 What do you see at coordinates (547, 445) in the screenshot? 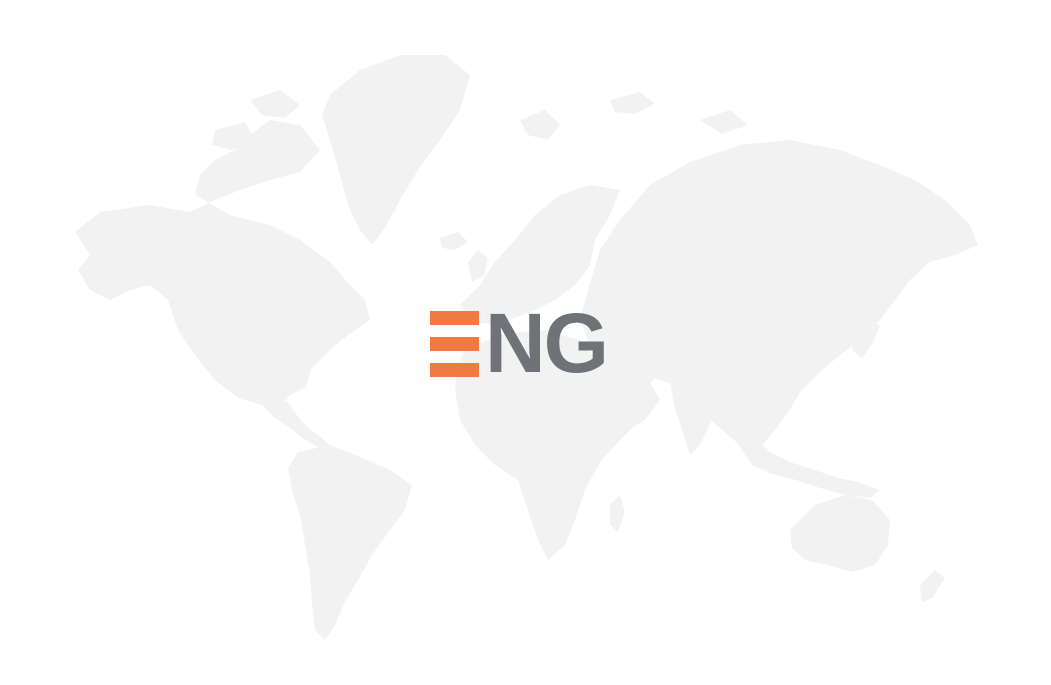
I see `continent-africa` at bounding box center [547, 445].